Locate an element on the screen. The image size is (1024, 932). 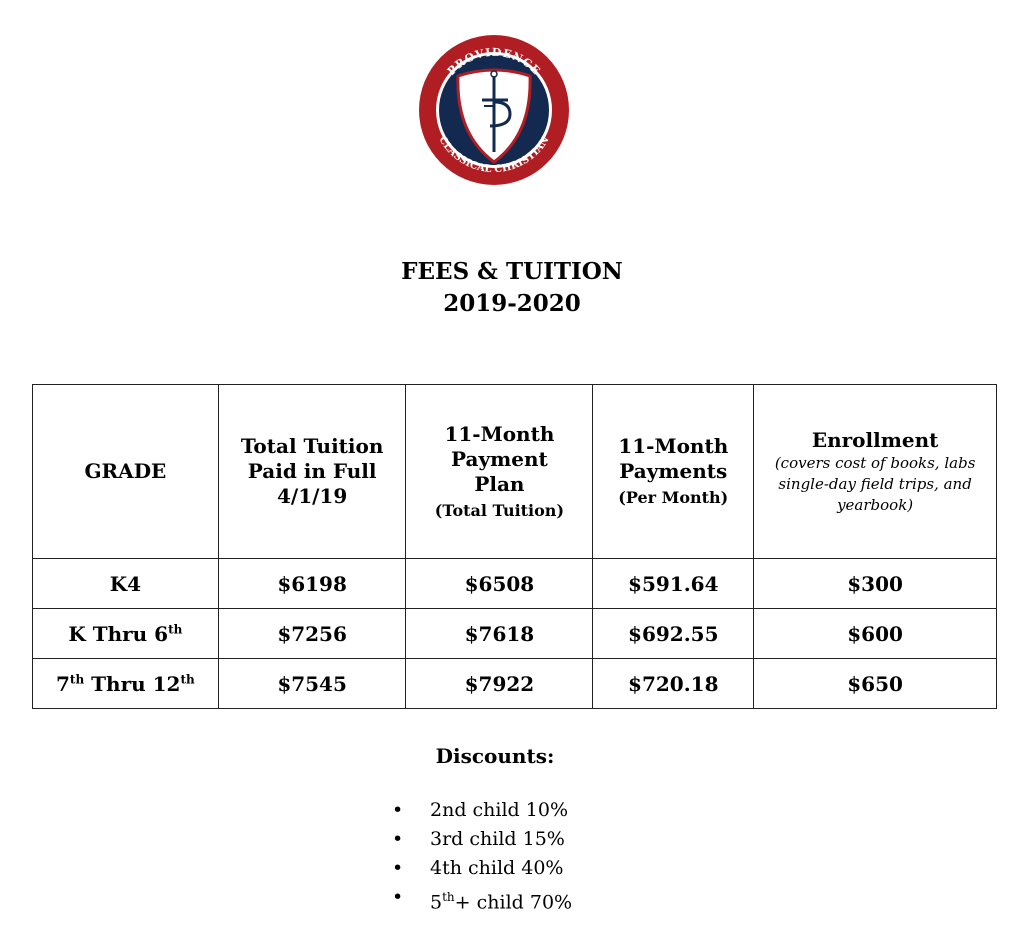
list-item: • 3rd child 15% is located at coordinates (482, 839).